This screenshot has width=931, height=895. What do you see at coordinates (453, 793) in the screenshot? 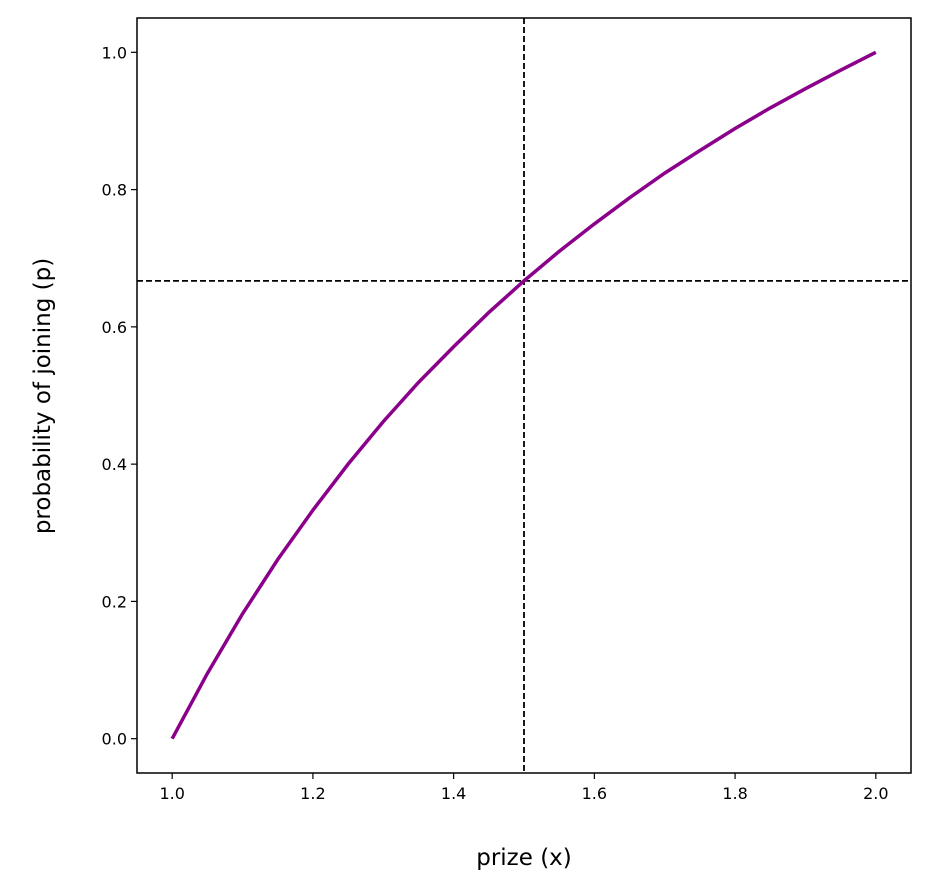
I see `x-tick-label: 1.4` at bounding box center [453, 793].